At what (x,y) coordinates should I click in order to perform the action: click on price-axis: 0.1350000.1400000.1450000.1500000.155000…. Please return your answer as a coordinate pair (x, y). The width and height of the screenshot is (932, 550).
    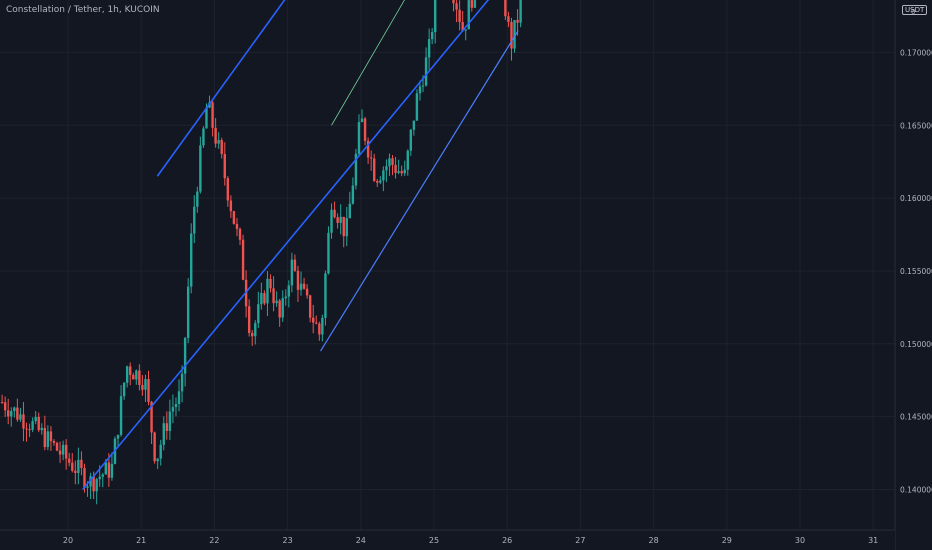
    Looking at the image, I should click on (913, 275).